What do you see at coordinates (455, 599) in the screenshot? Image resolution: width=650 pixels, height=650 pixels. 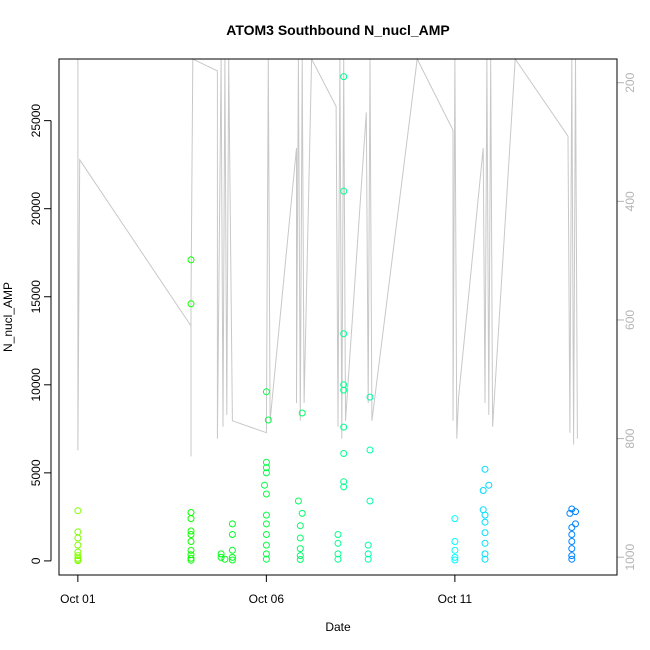 I see `x-tick-label: Oct 11` at bounding box center [455, 599].